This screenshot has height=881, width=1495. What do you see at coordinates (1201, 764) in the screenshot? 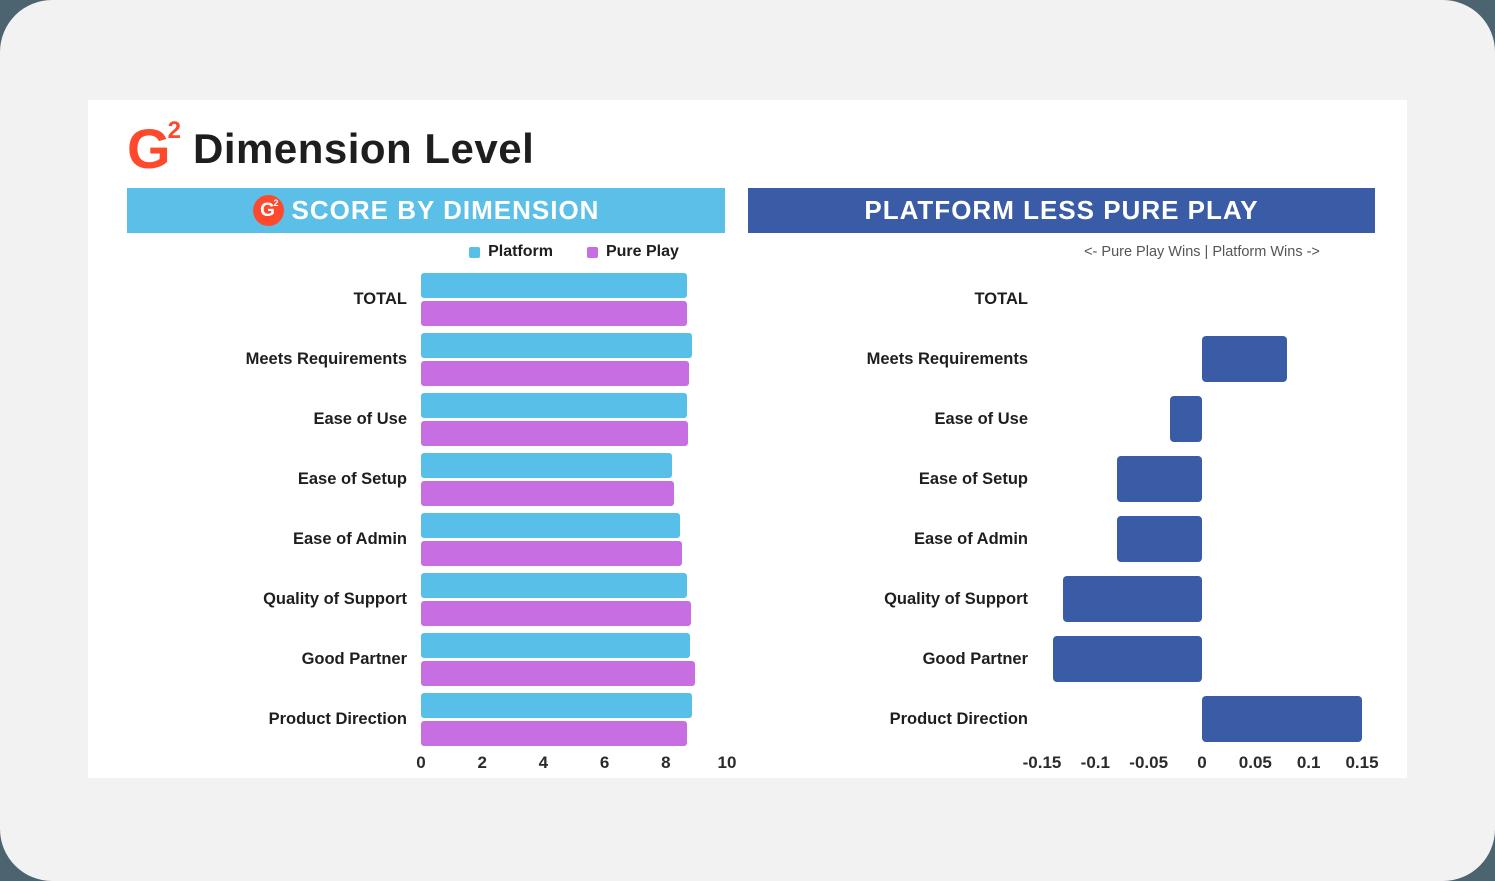
I see `diff-chart-ticks: -0.15 -0.1 -0.05 0 0.05 0.1 0.15` at bounding box center [1201, 764].